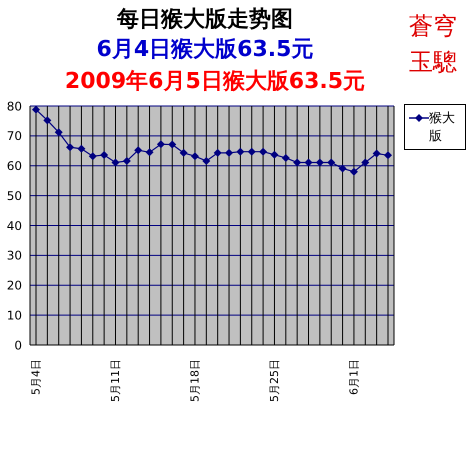 This screenshot has height=469, width=472. What do you see at coordinates (14, 225) in the screenshot?
I see `y-tick-label: 40` at bounding box center [14, 225].